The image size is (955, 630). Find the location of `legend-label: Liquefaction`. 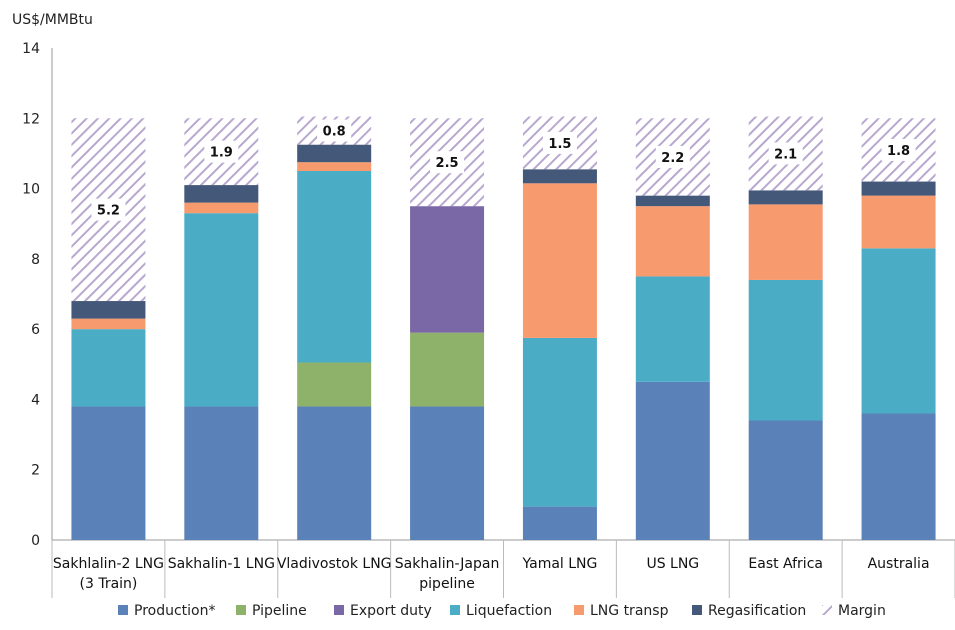

legend-label: Liquefaction is located at coordinates (509, 611).